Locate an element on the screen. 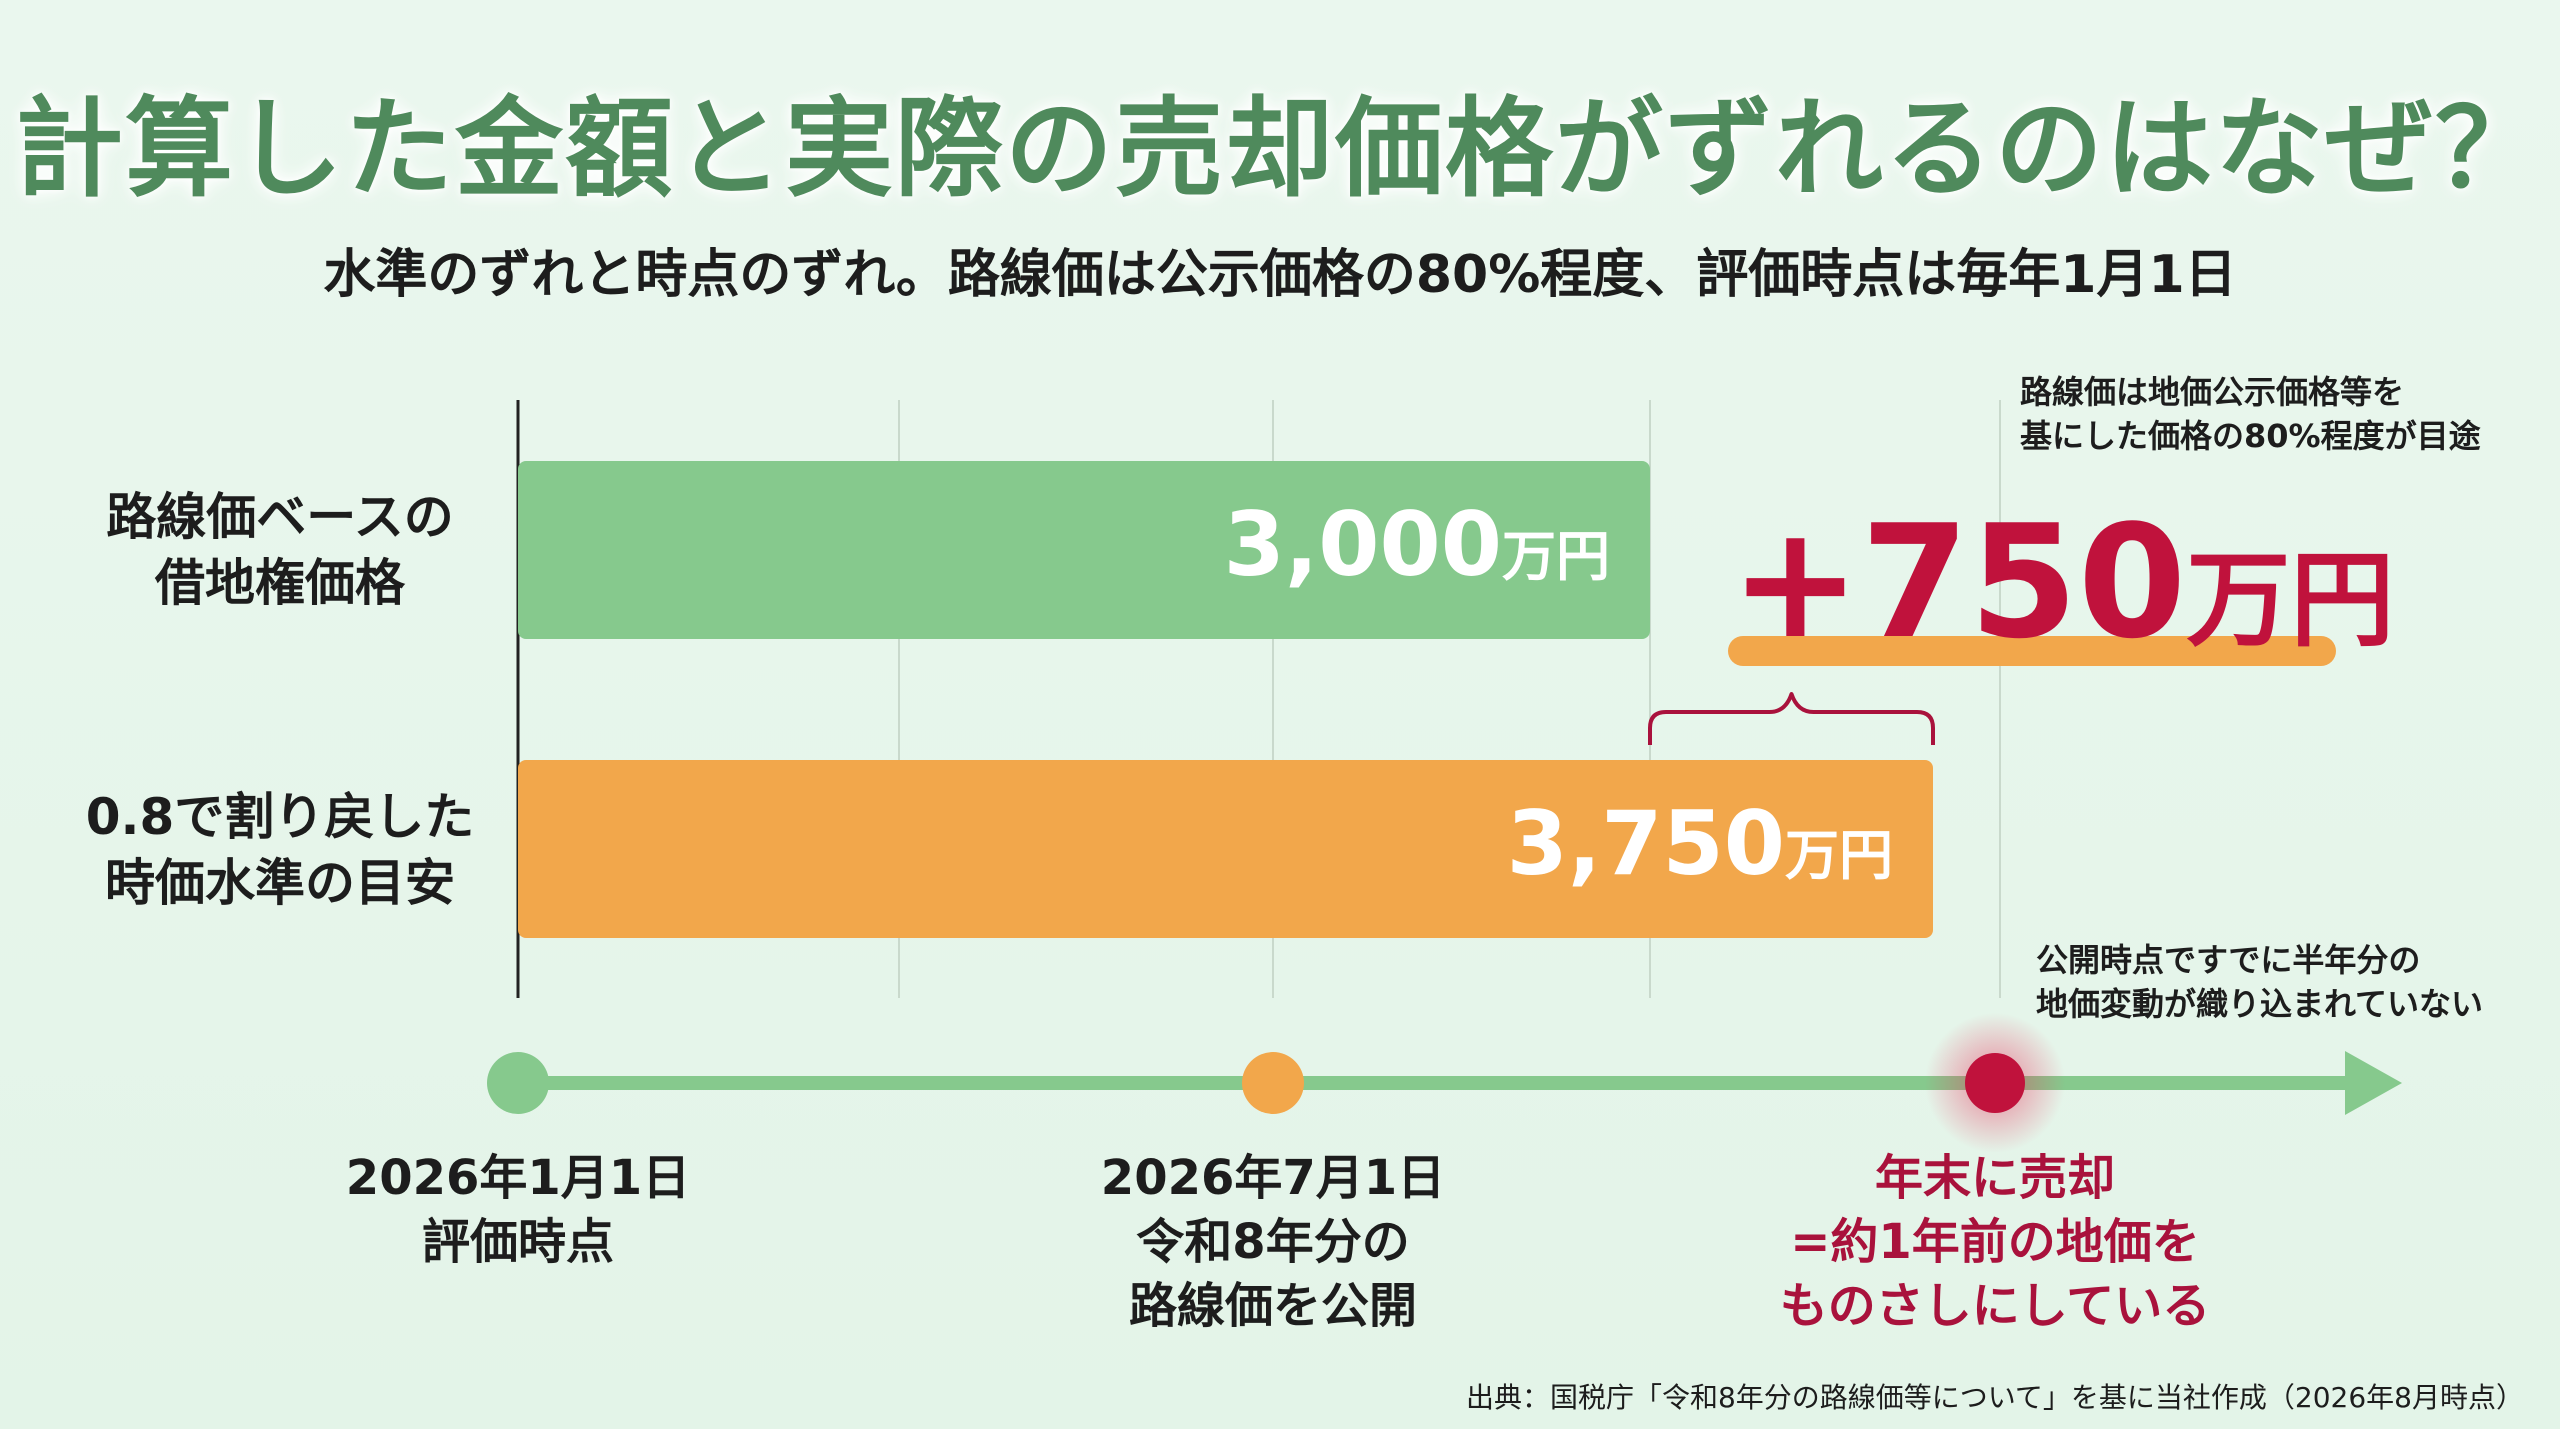  chart-title: 計算した金額と実際の売却価格がずれるのはなぜ？ is located at coordinates (1279, 149).